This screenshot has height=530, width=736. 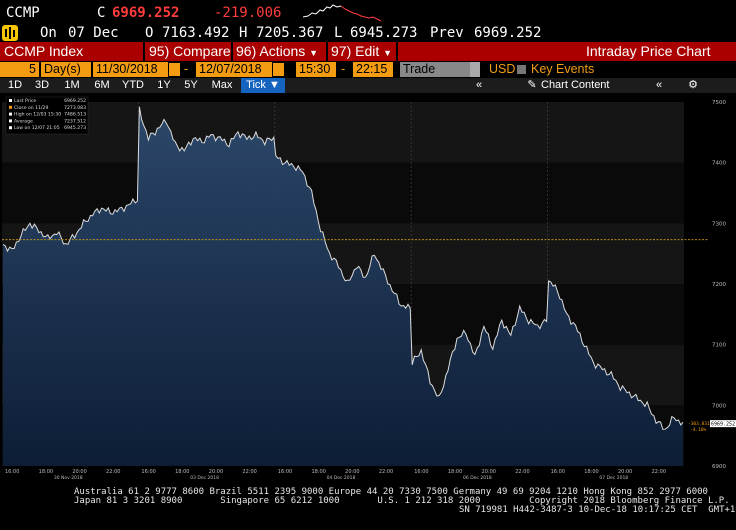 I want to click on y-tick-label: 7200, so click(x=719, y=285).